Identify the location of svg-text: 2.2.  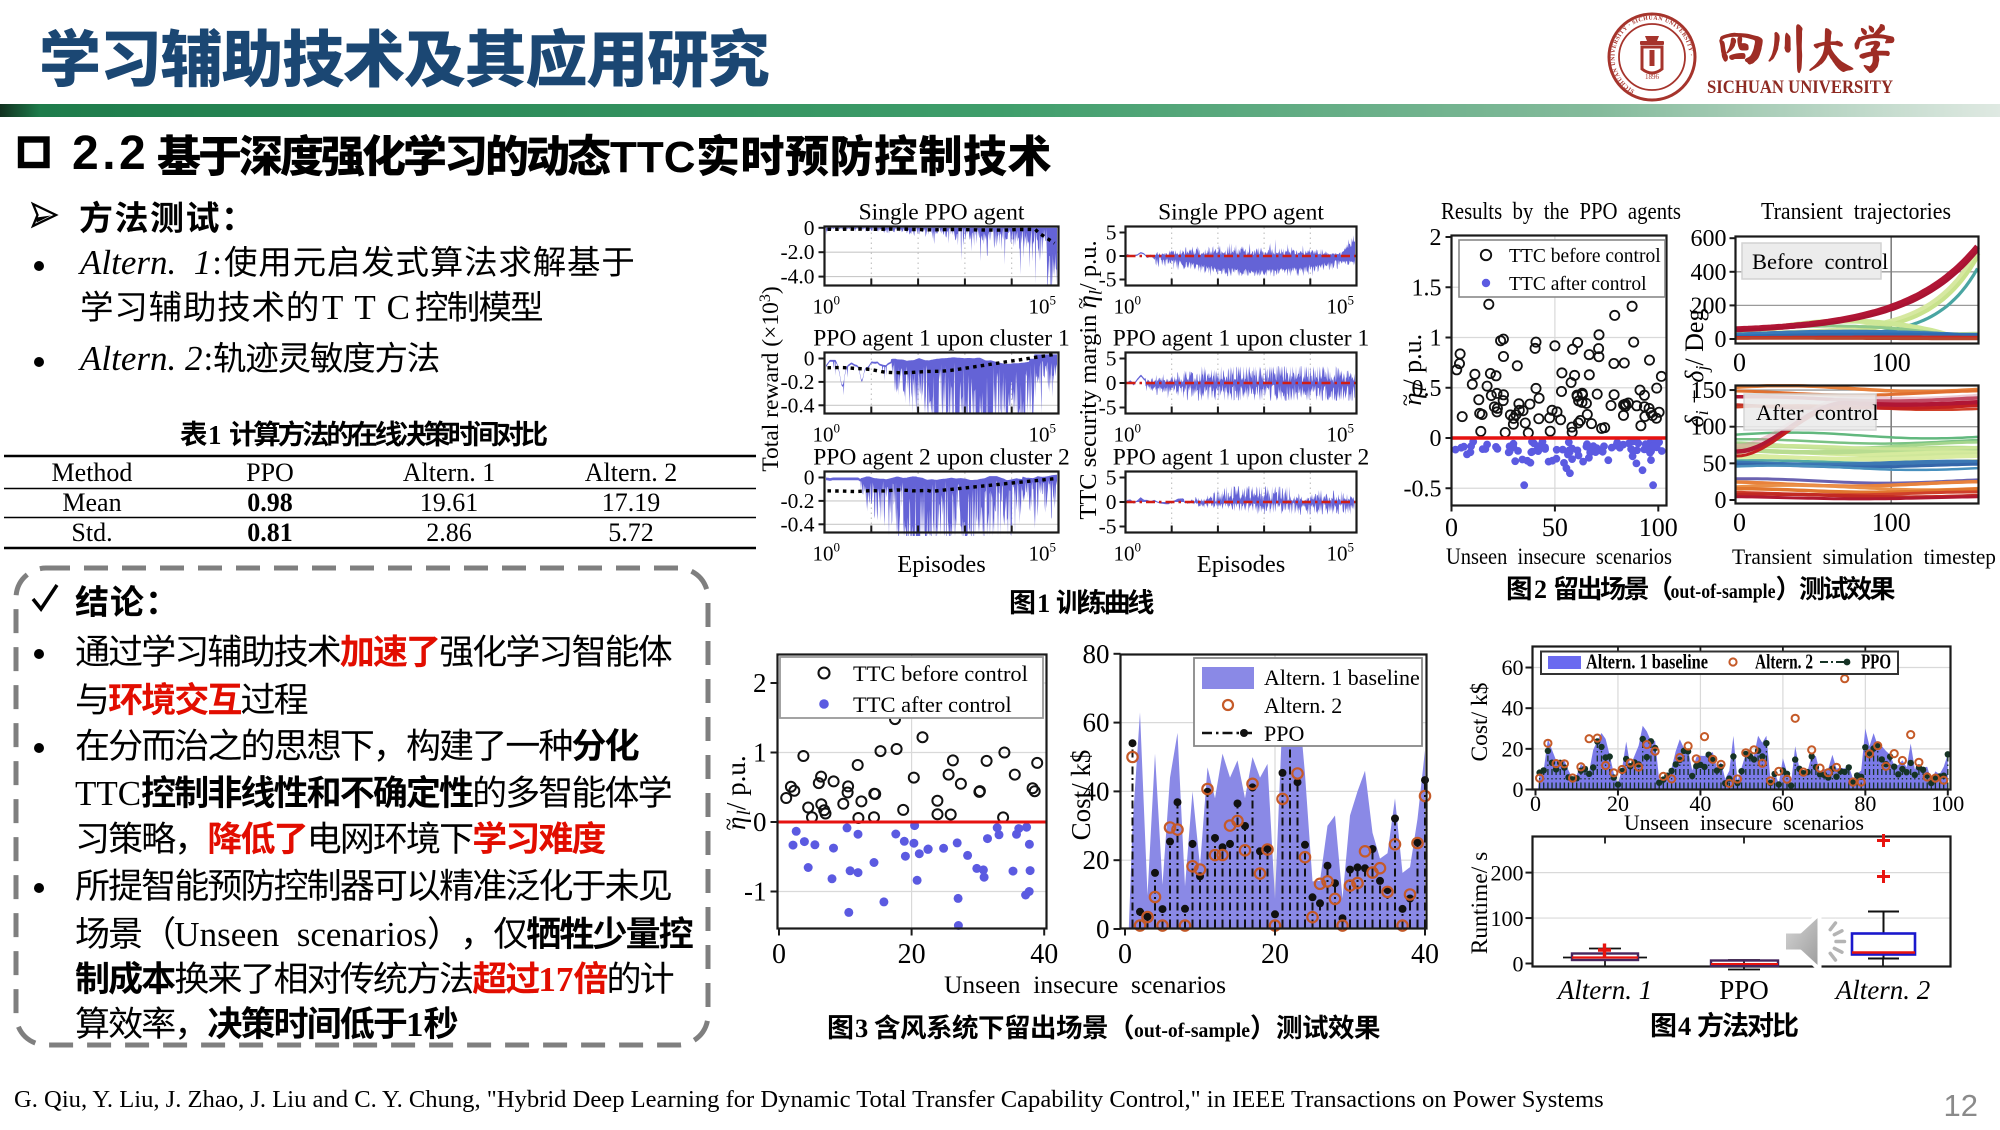
(110, 153).